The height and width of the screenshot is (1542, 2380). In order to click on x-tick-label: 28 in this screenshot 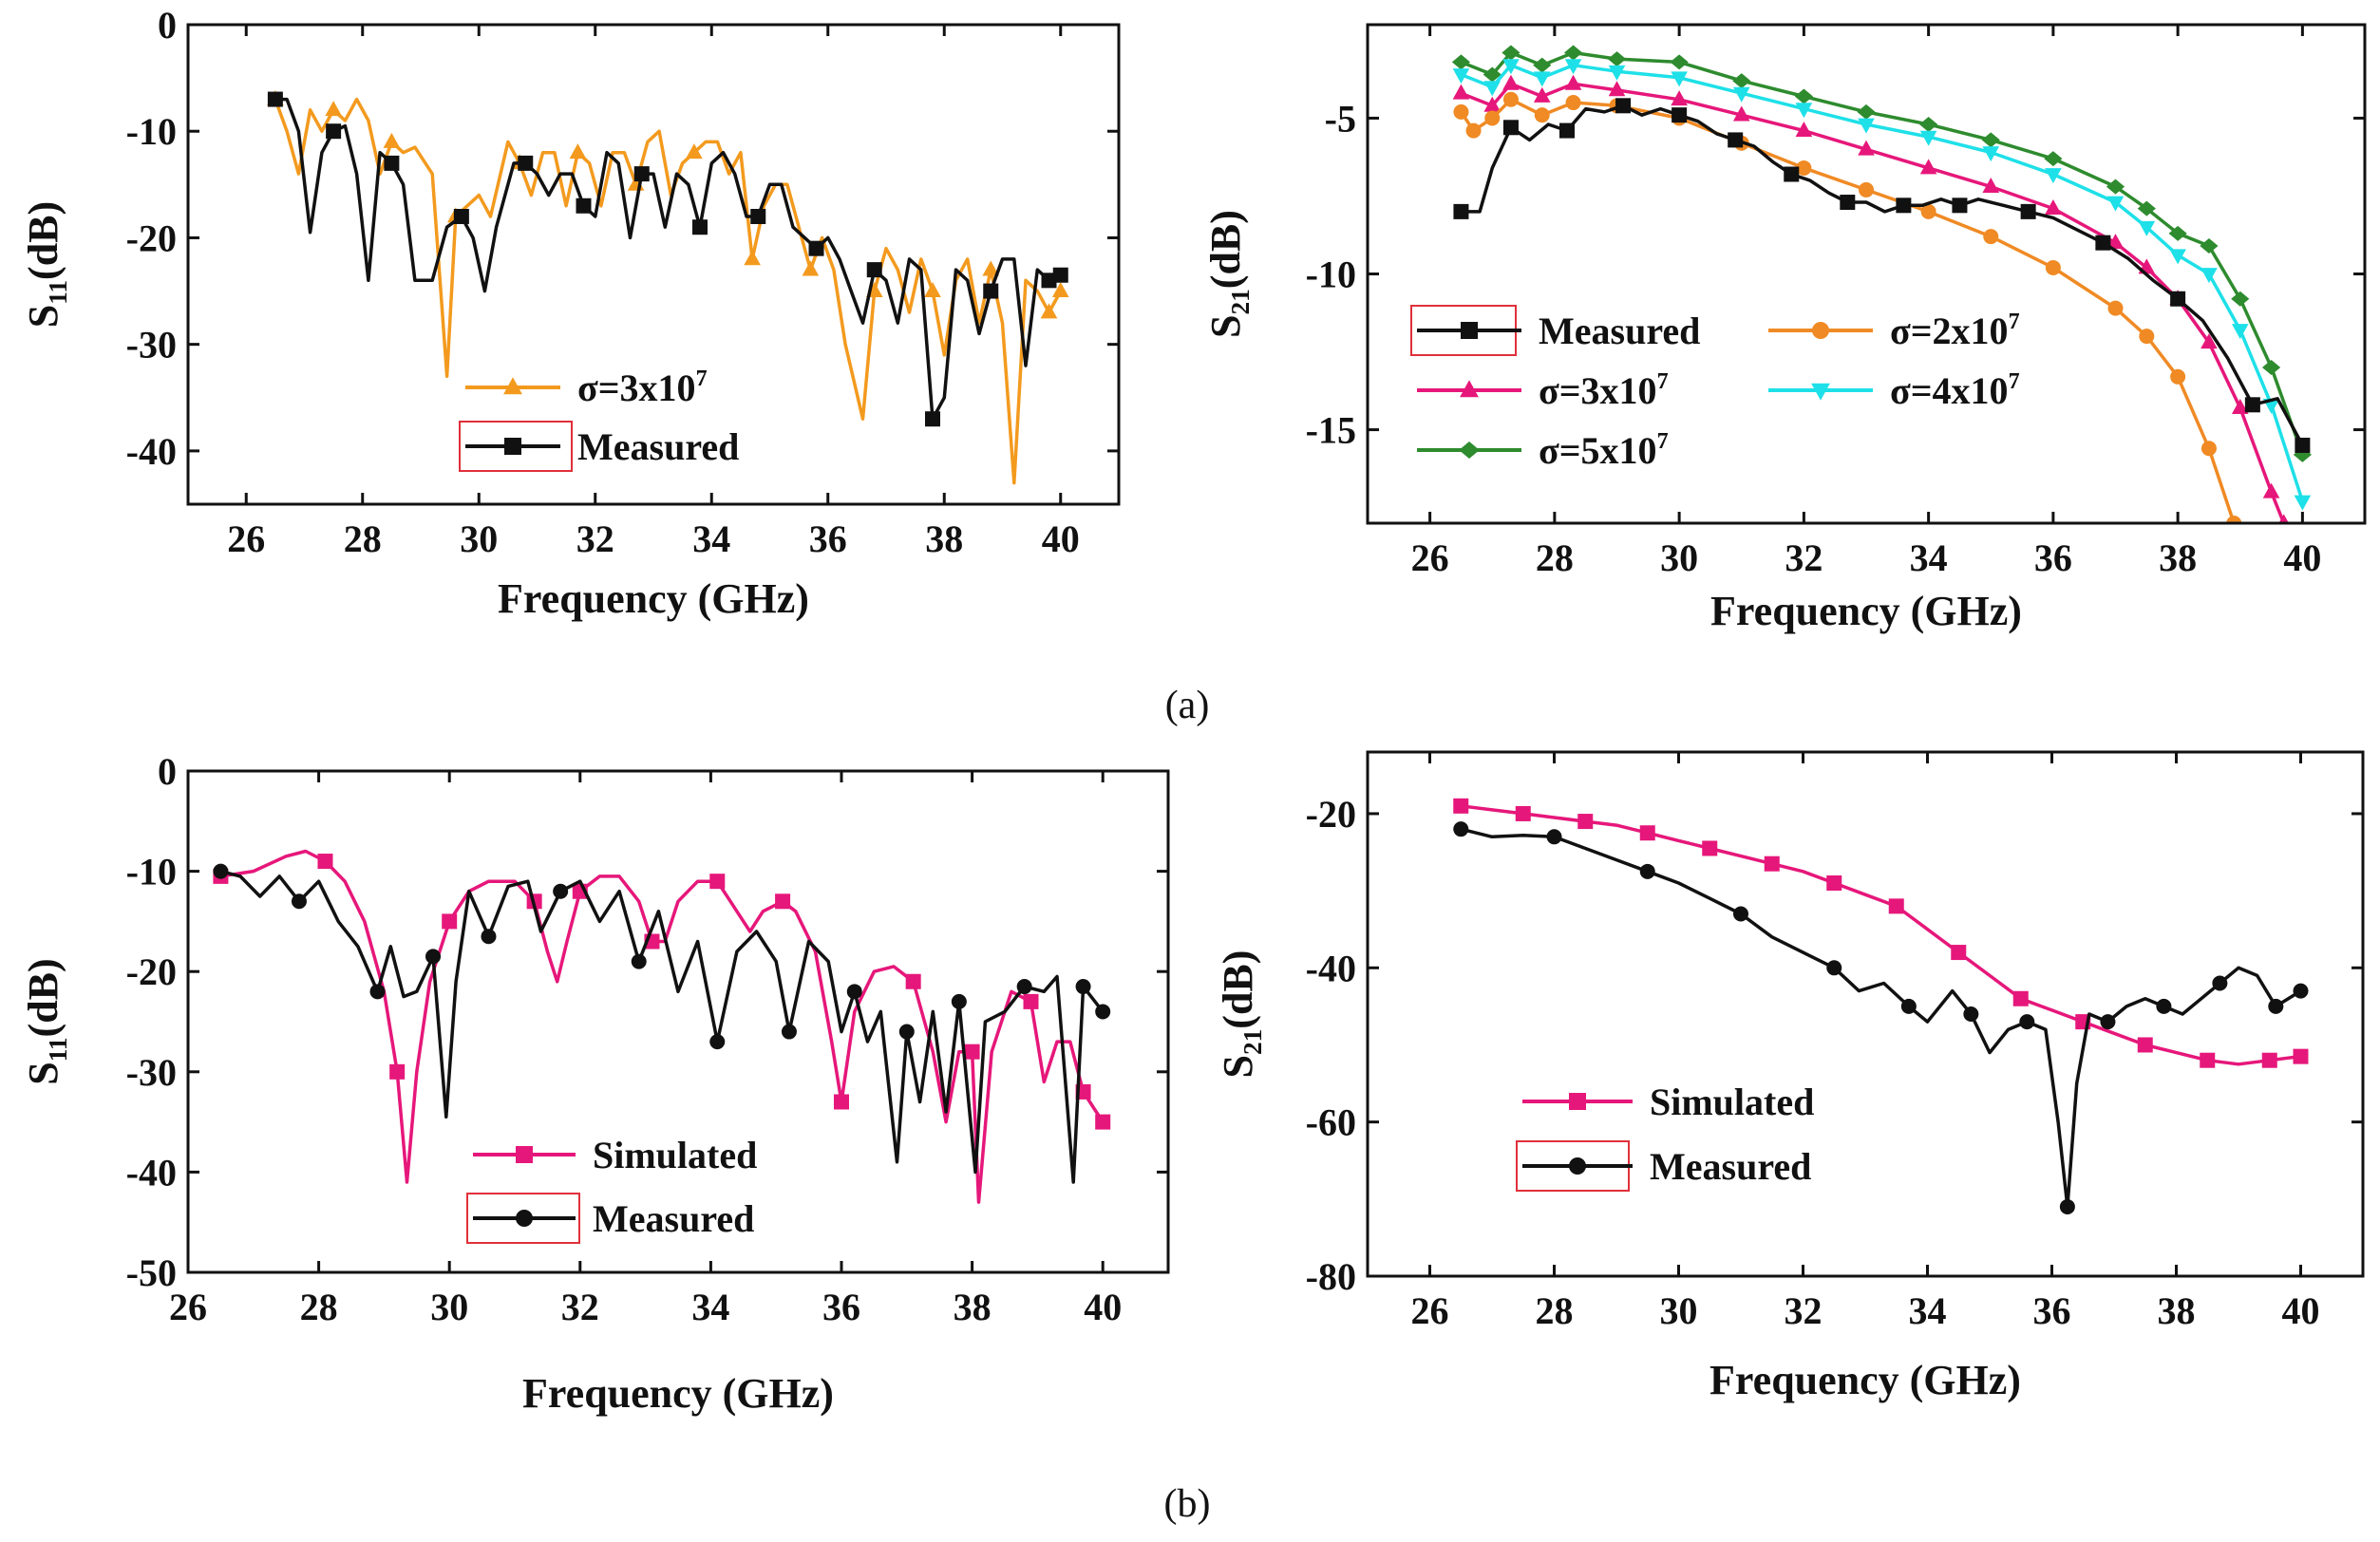, I will do `click(319, 1307)`.